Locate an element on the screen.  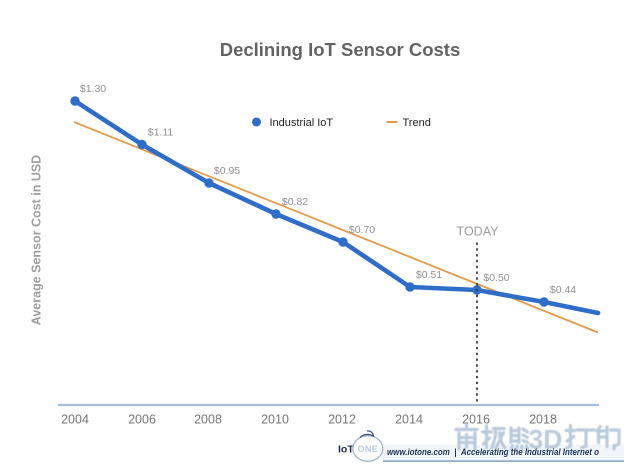
svg-text: 2018 is located at coordinates (543, 420).